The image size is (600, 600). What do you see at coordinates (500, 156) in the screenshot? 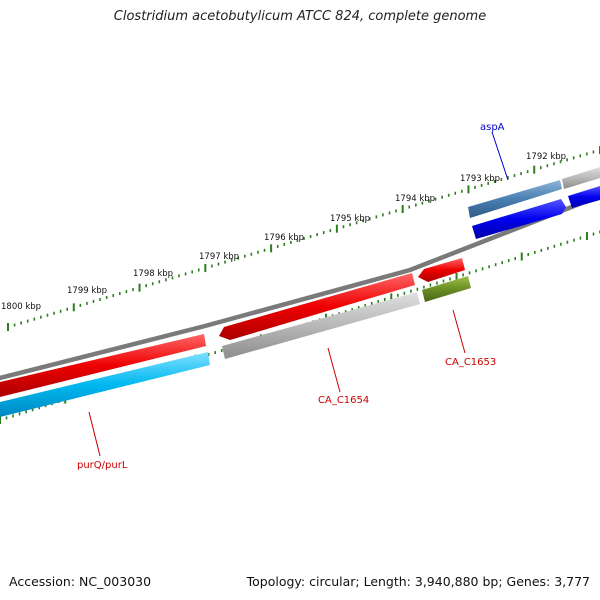
I see `leader-line-aspA` at bounding box center [500, 156].